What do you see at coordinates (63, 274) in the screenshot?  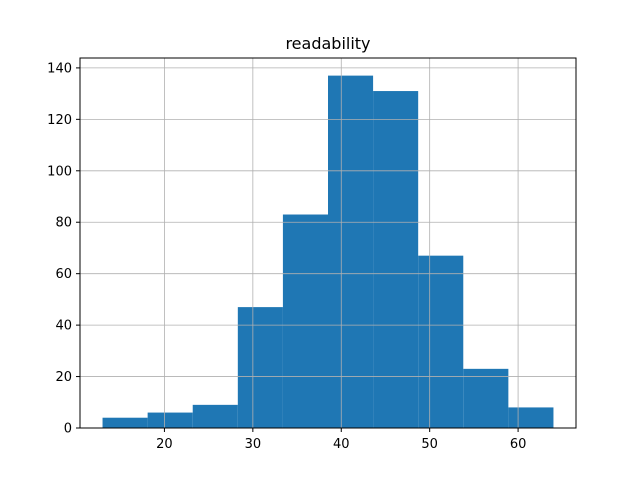 I see `y-tick-label-3: 60` at bounding box center [63, 274].